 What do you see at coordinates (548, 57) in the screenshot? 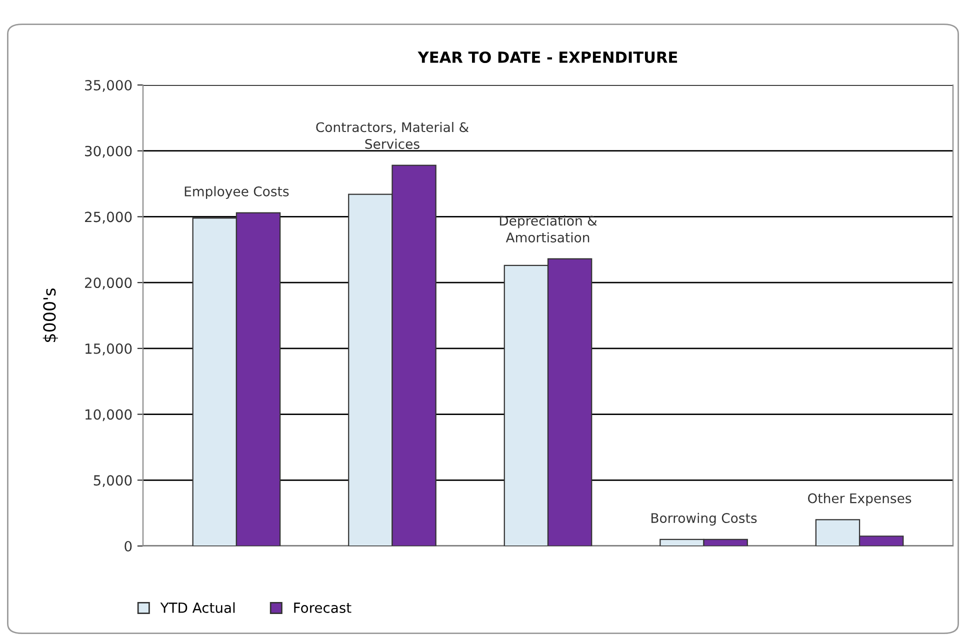
I see `chart-title: YEAR TO DATE - EXPENDITURE` at bounding box center [548, 57].